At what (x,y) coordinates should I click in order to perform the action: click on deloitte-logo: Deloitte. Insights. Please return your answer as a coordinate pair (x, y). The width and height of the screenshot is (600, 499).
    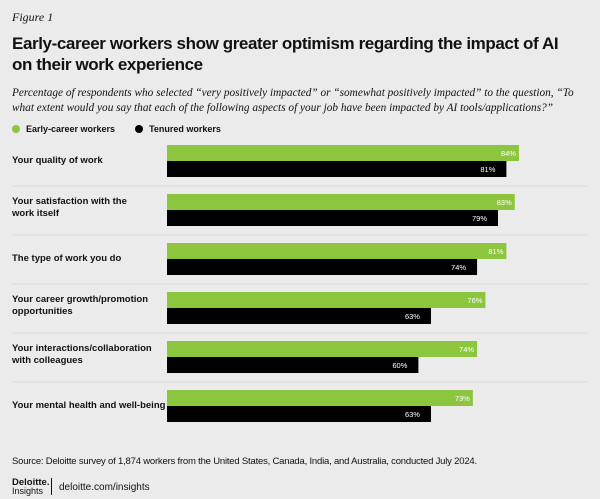
    Looking at the image, I should click on (30, 487).